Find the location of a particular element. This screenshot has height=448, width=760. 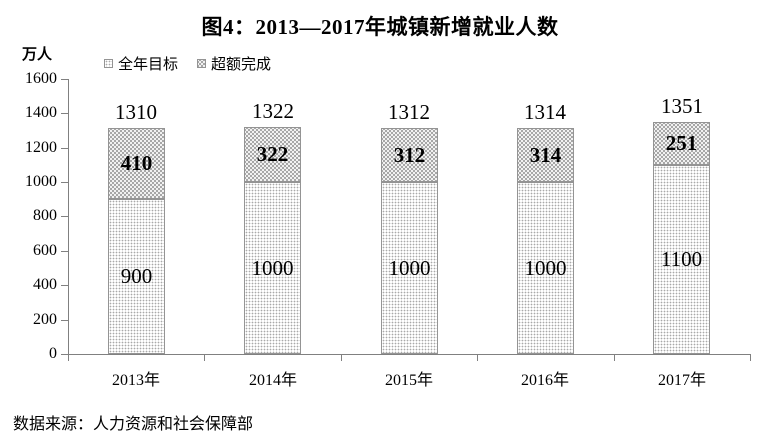

y-tick-label: 1600 is located at coordinates (41, 78).